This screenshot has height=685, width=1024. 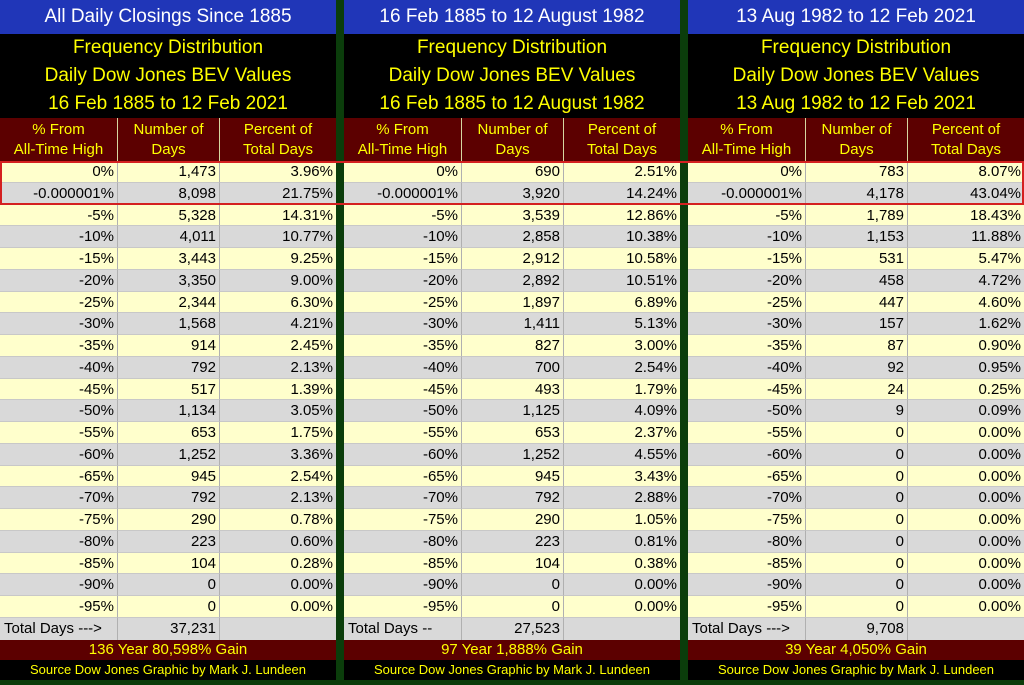 I want to click on column-header: Number of Days, so click(x=169, y=139).